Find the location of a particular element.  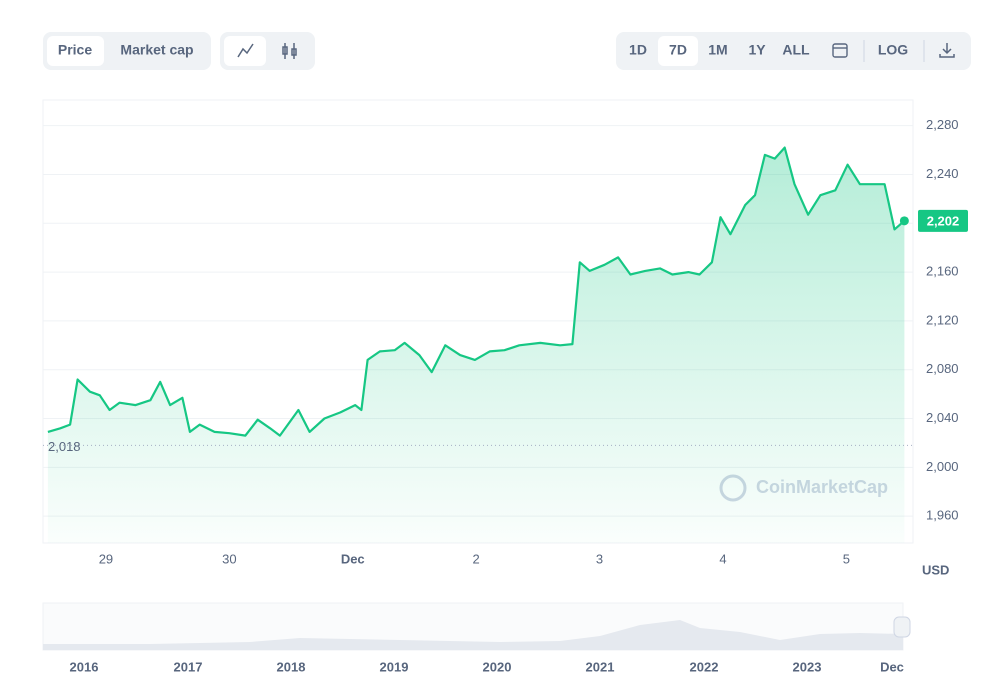

x-tick-label: Dec is located at coordinates (353, 558).